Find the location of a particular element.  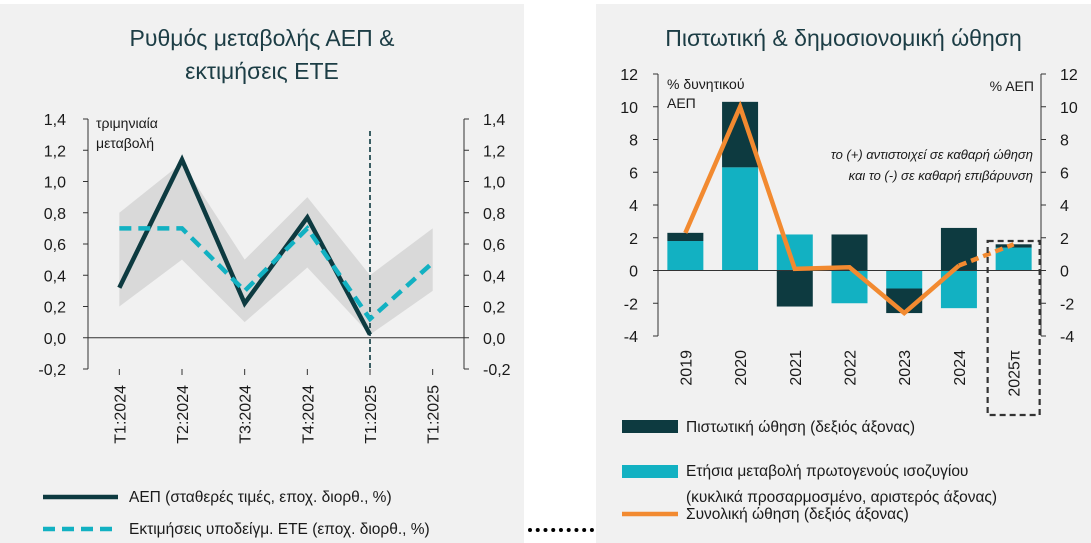

x-tick-label: 2021 is located at coordinates (796, 368).